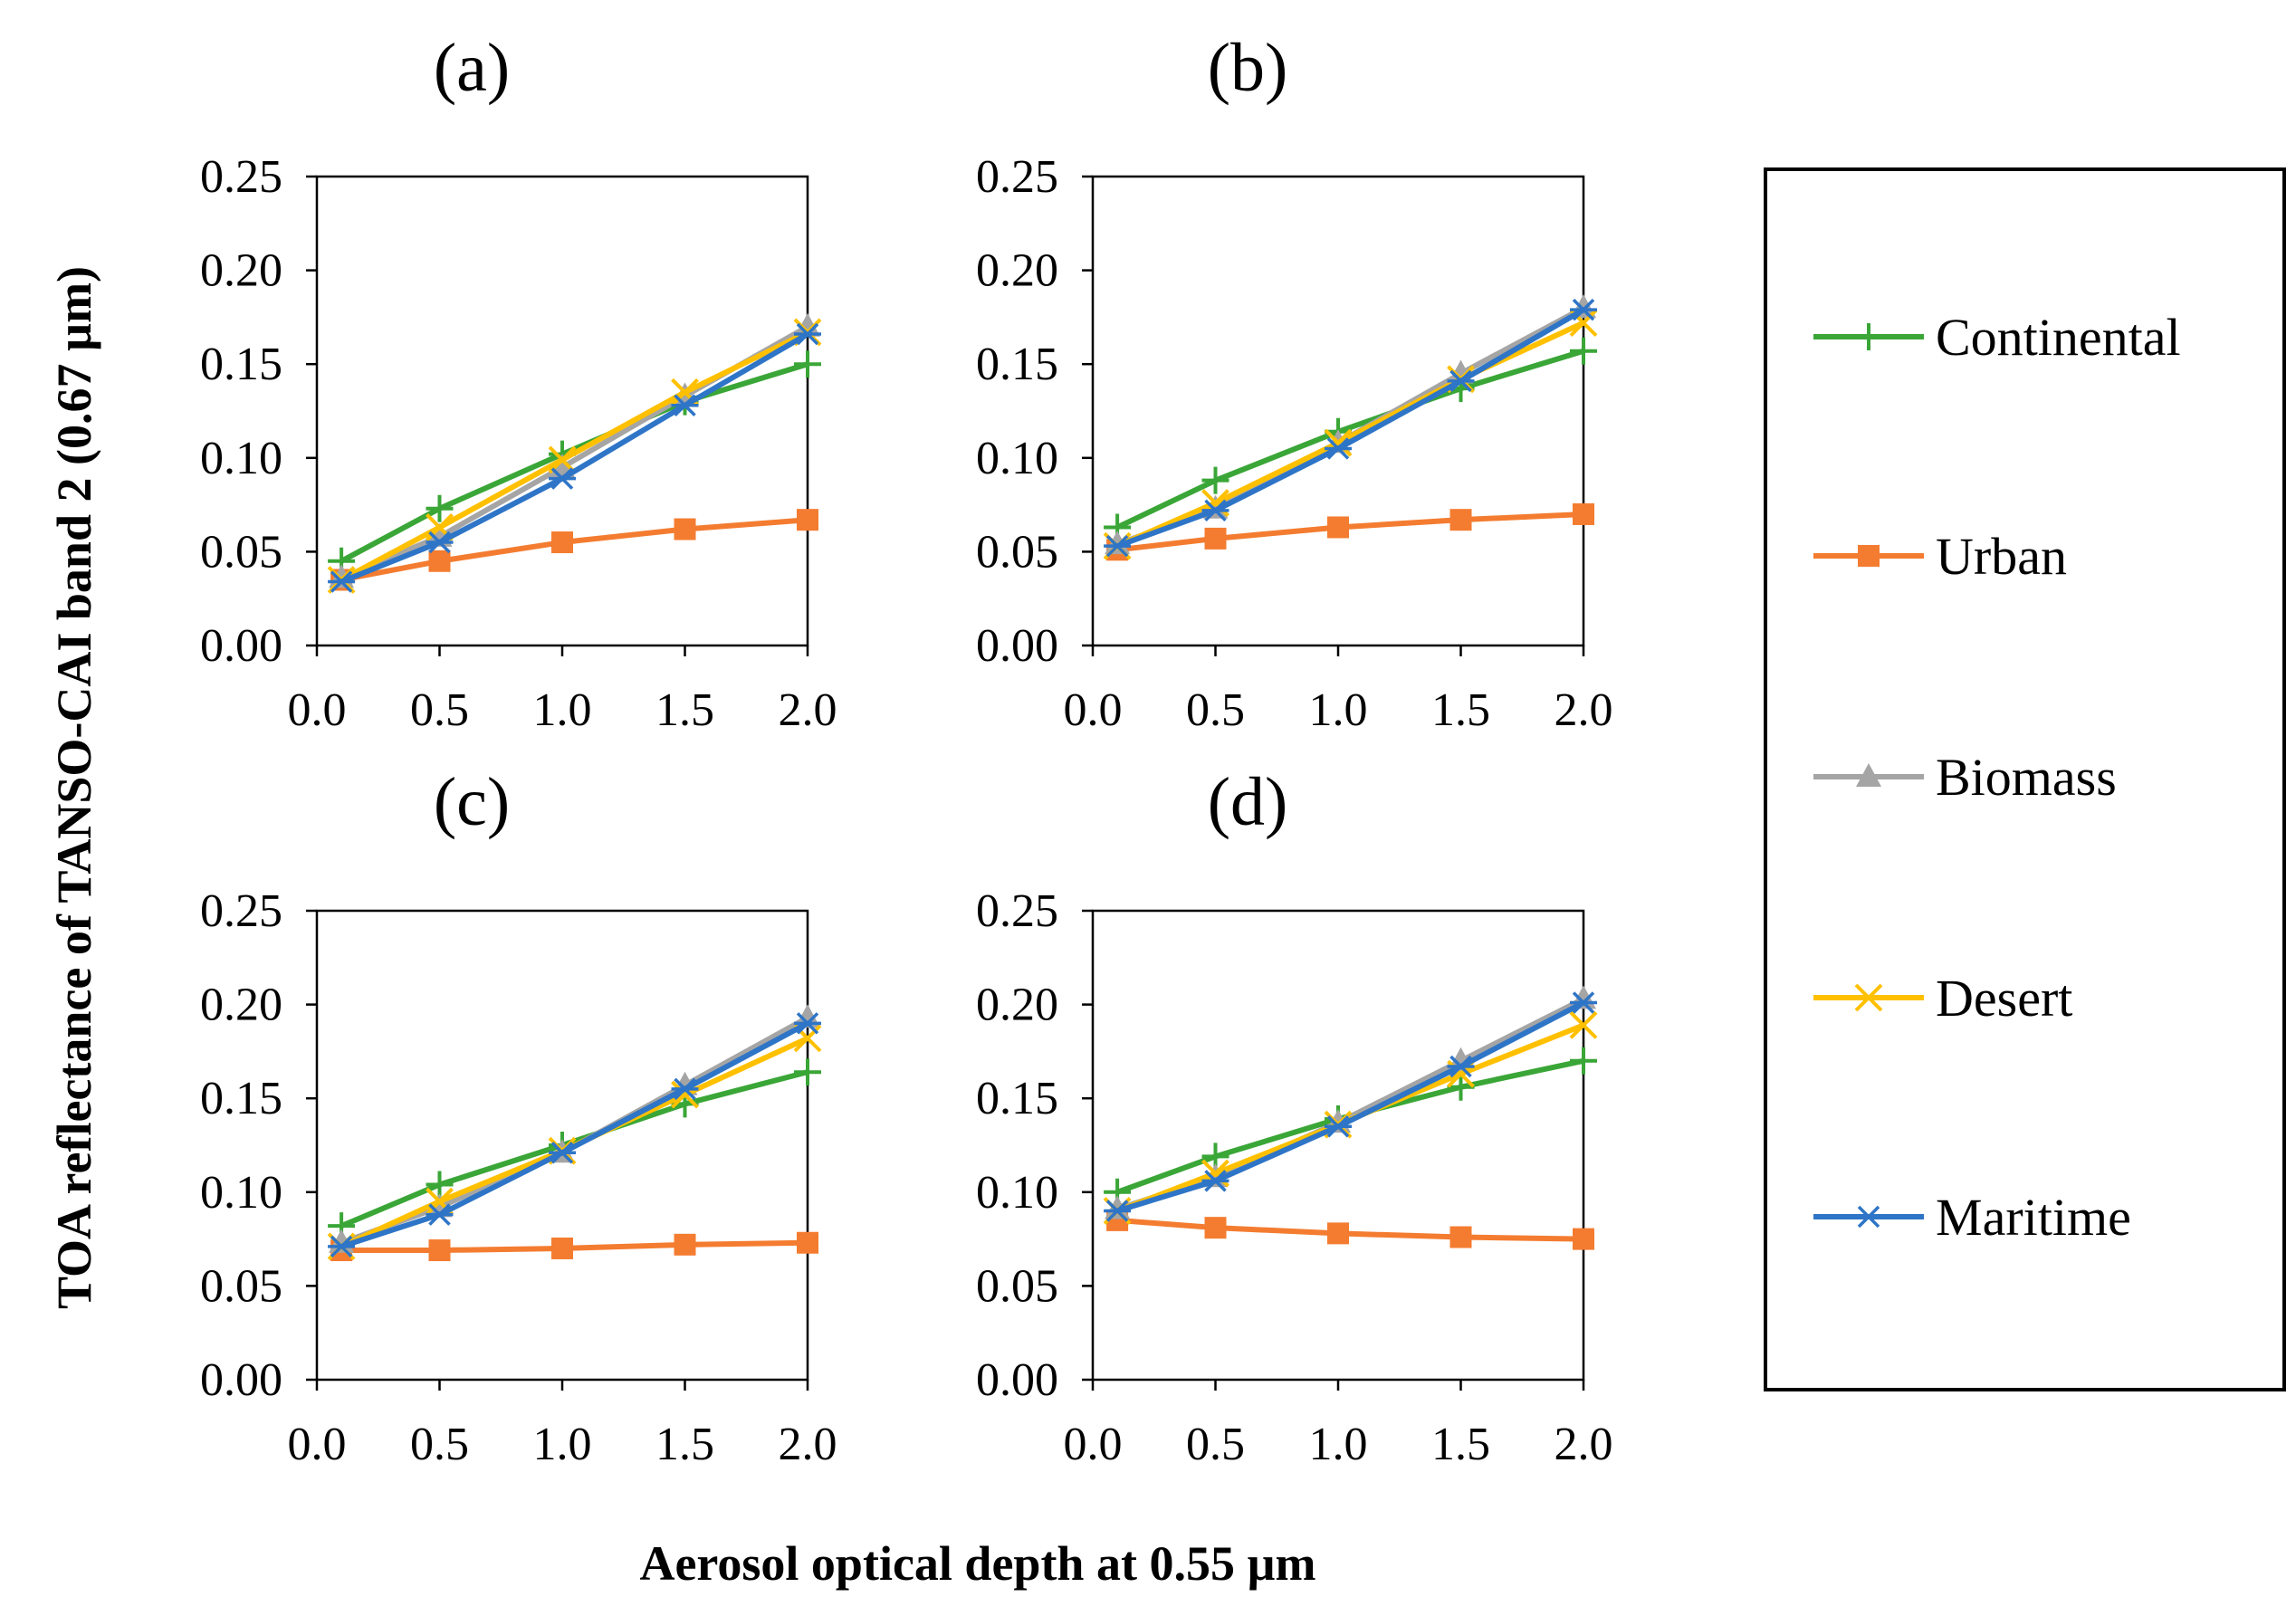 The width and height of the screenshot is (2296, 1616). What do you see at coordinates (1868, 775) in the screenshot?
I see `legend-biomass-marker` at bounding box center [1868, 775].